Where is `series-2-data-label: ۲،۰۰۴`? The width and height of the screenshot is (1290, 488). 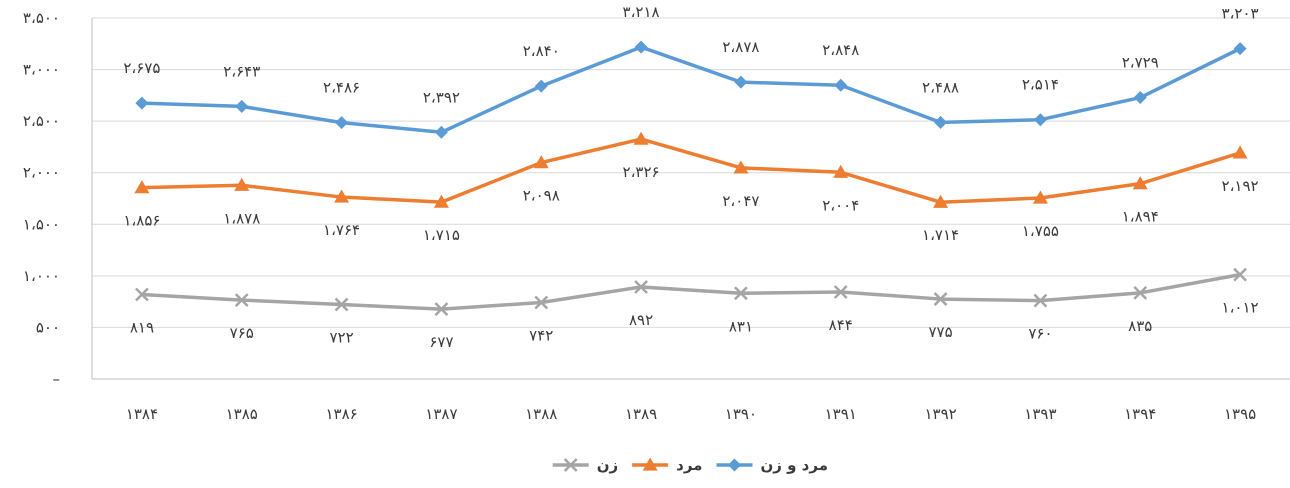
series-2-data-label: ۲،۰۰۴ is located at coordinates (840, 205).